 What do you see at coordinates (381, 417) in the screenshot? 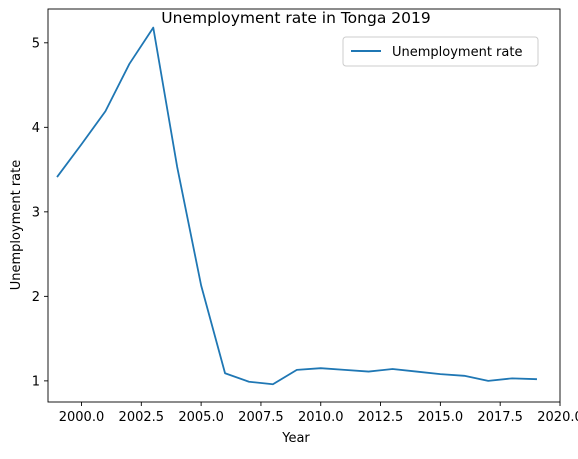
I see `x-tick-label: 2012.5` at bounding box center [381, 417].